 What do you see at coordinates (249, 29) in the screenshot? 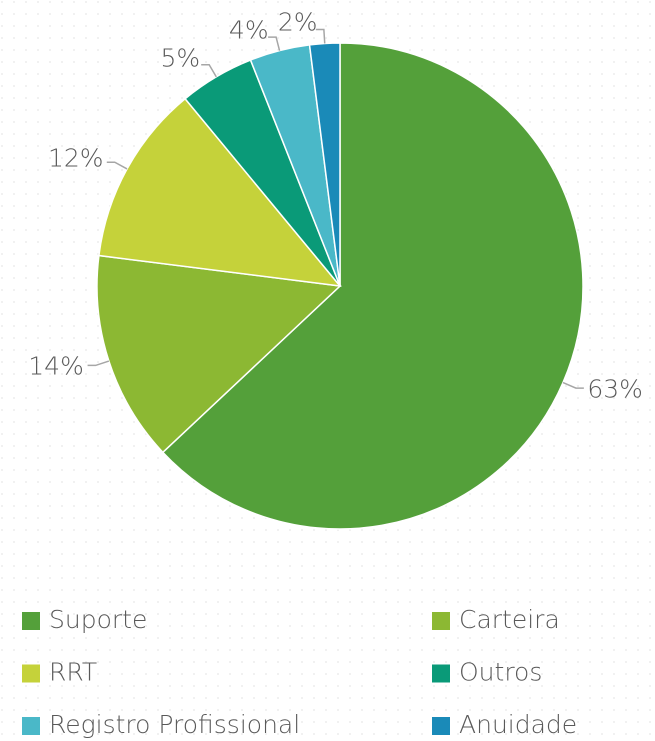
I see `data-label: 4%` at bounding box center [249, 29].